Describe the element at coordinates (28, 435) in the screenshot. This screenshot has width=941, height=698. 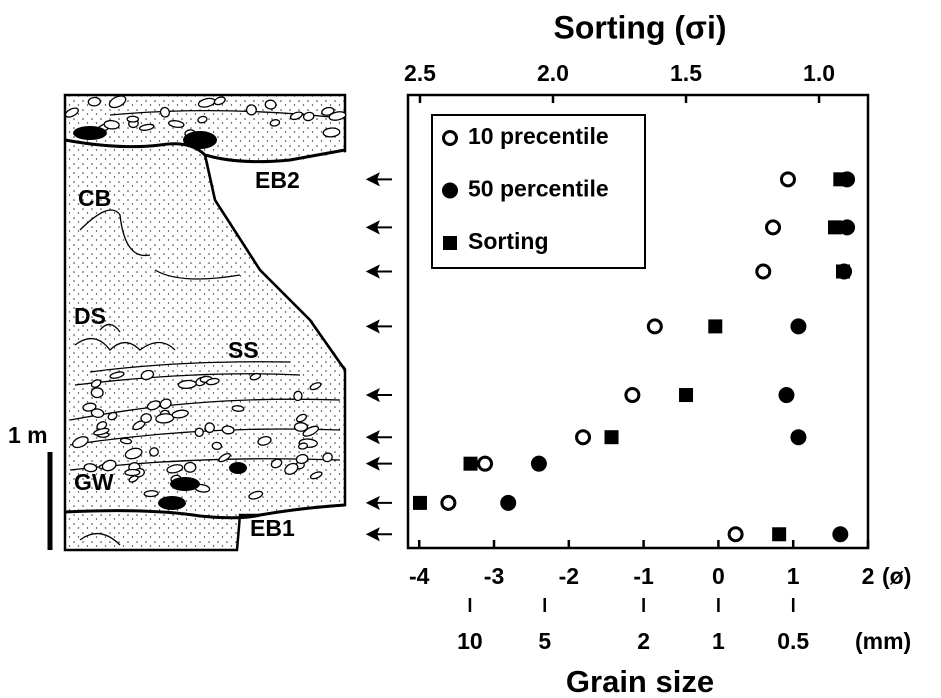
I see `scale-label: 1 m` at that location.